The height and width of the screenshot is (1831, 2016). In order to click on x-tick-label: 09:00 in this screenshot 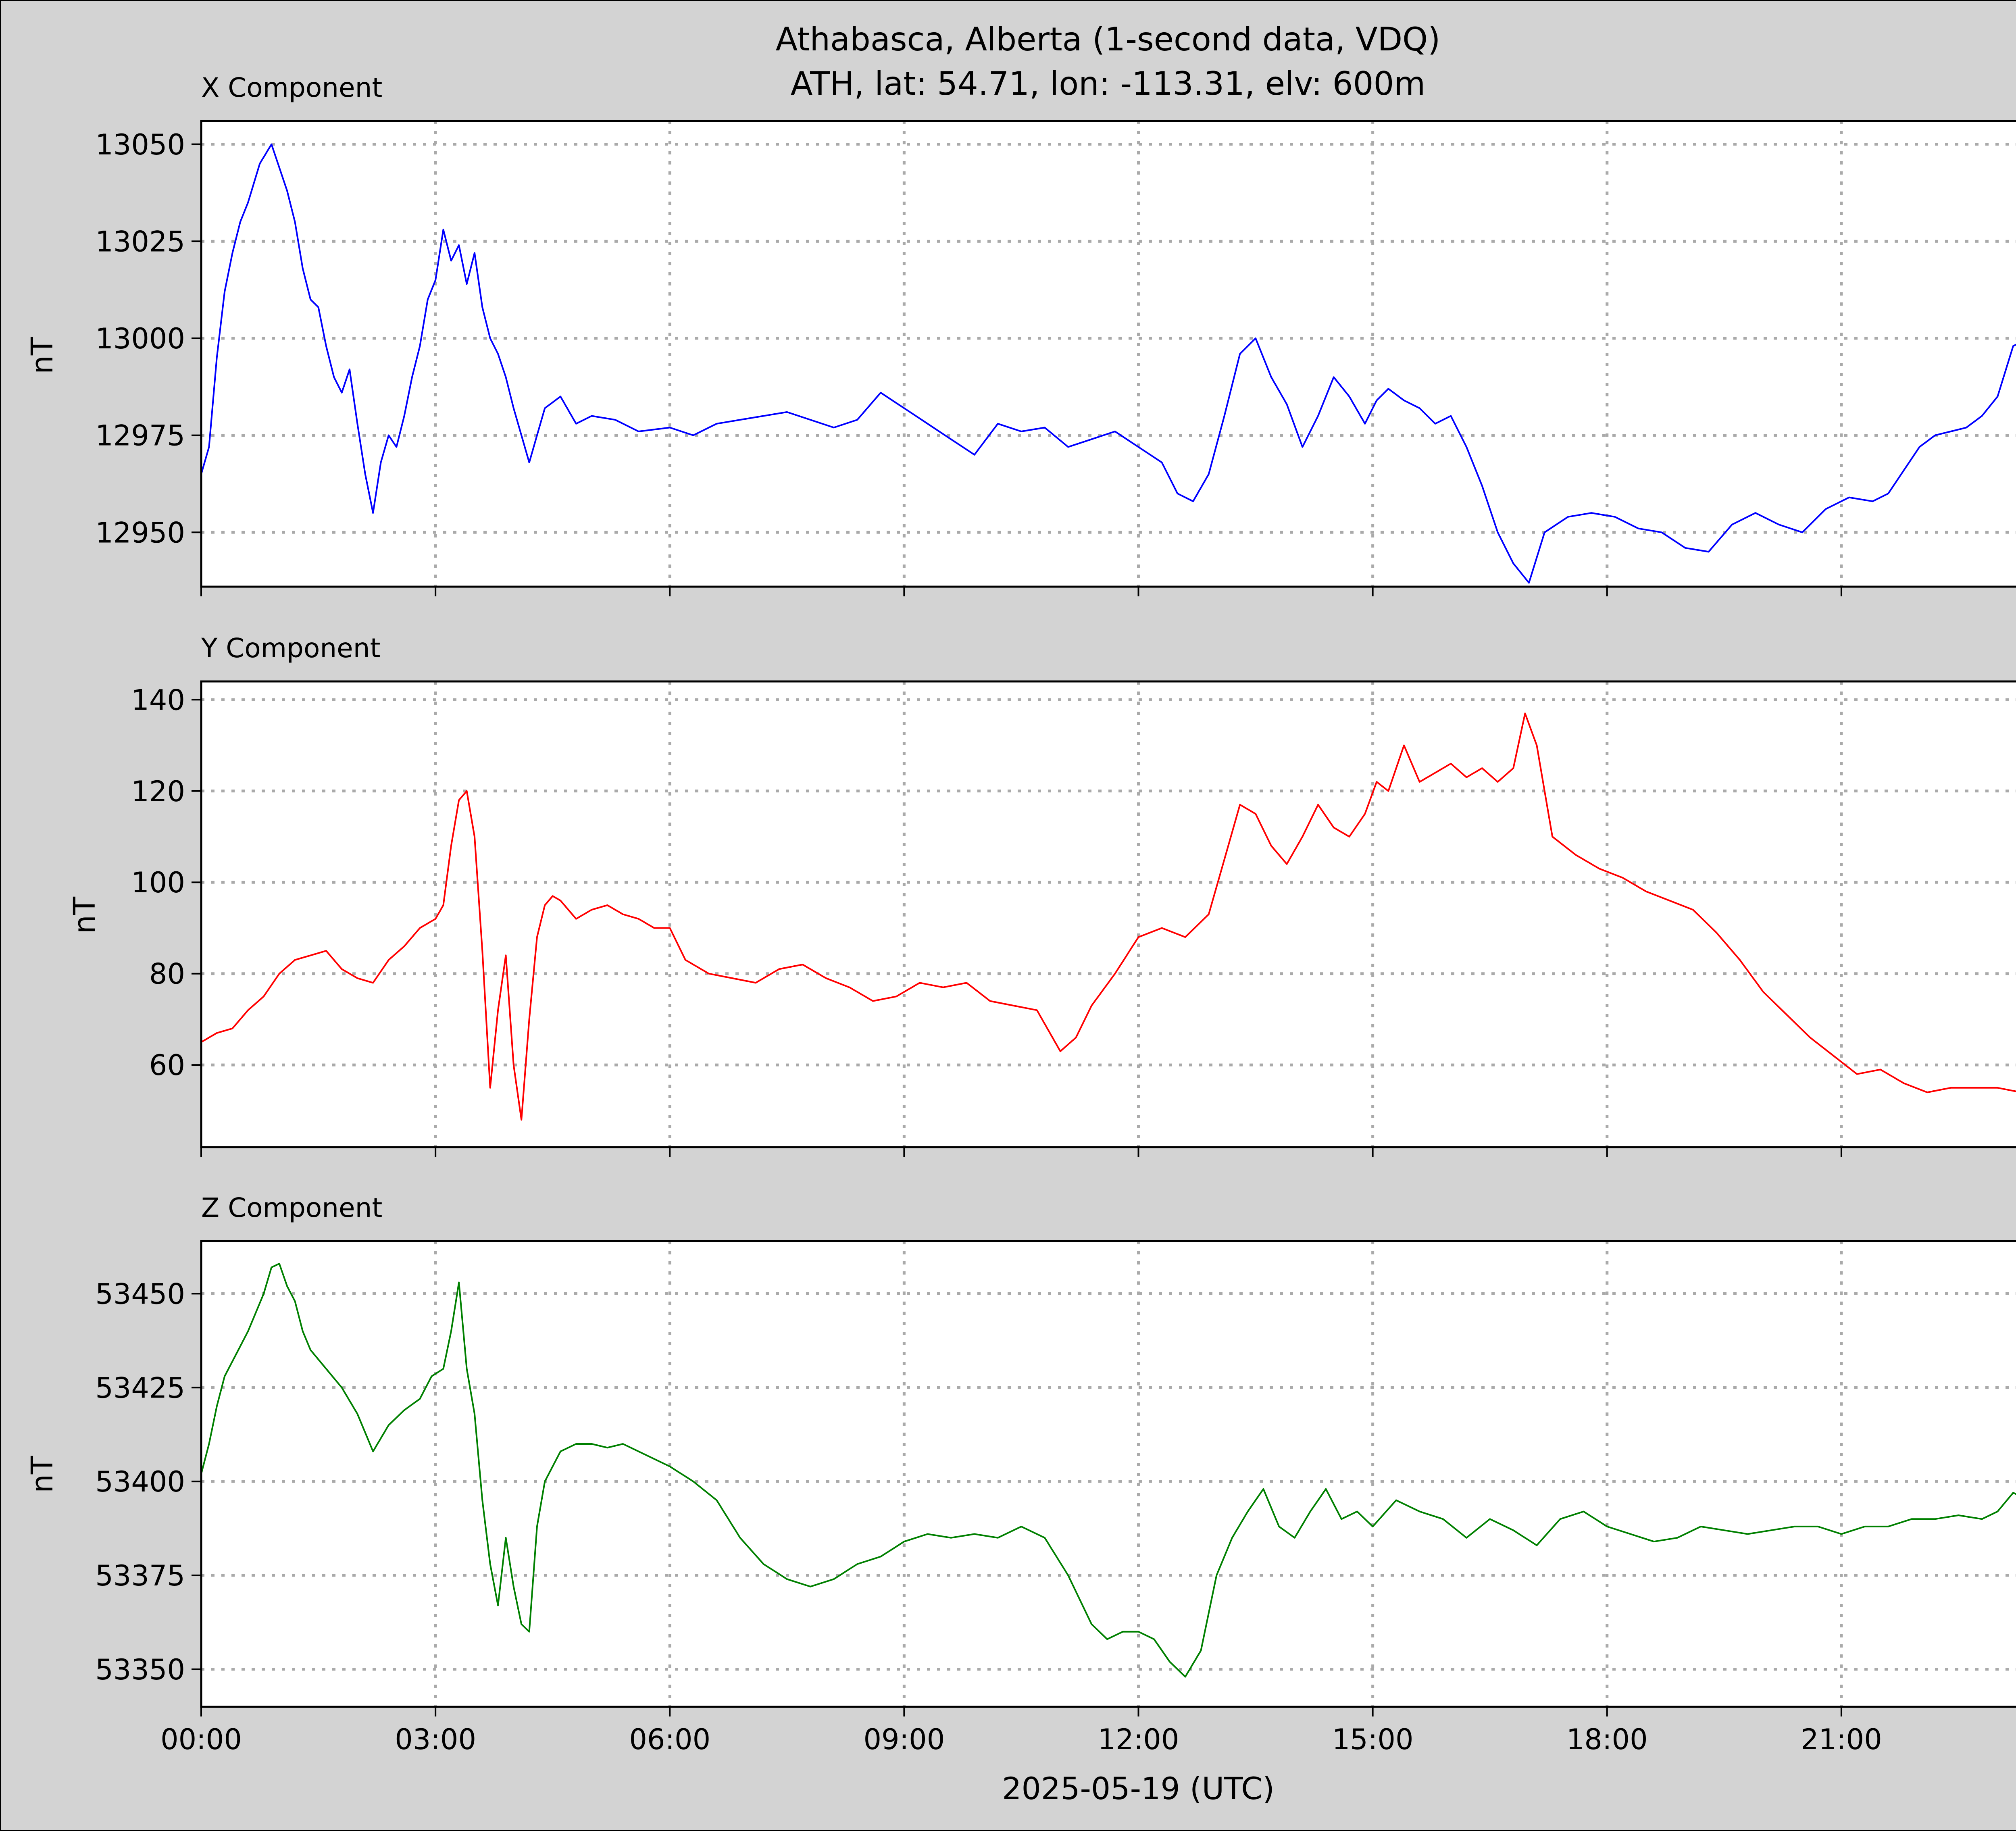, I will do `click(905, 1739)`.